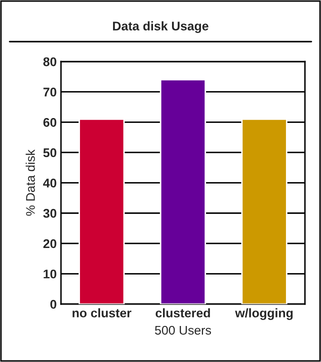  What do you see at coordinates (49, 243) in the screenshot?
I see `y-tick-label: 20` at bounding box center [49, 243].